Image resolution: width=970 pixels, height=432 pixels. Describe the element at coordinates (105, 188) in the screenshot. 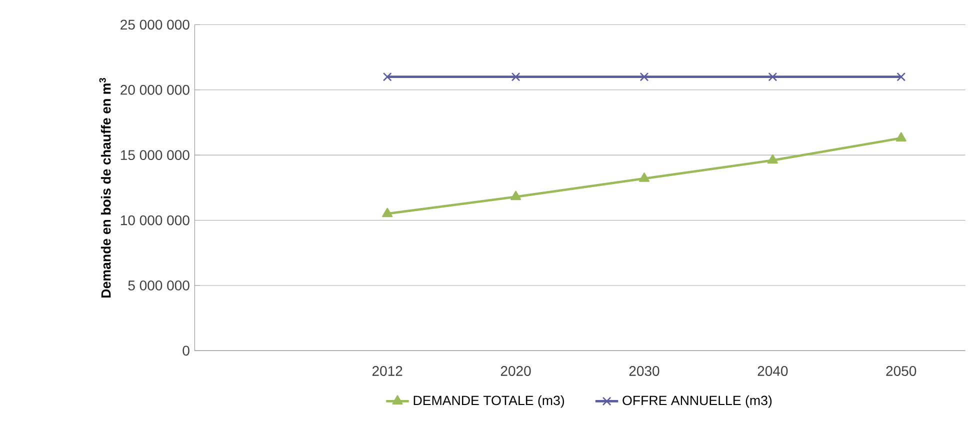

I see `y-axis-title: Demande en bois de chauffe en m$^{3}$` at that location.